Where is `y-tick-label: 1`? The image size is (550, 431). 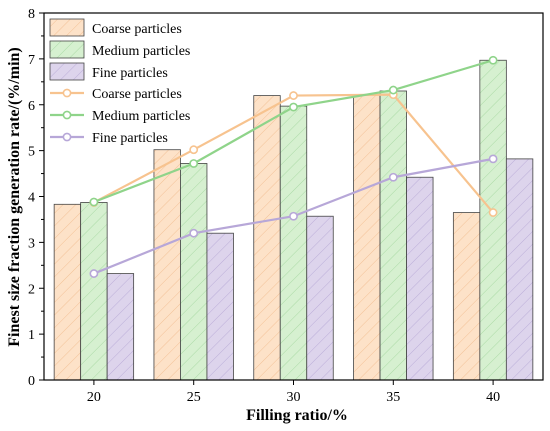 y-tick-label: 1 is located at coordinates (31, 335).